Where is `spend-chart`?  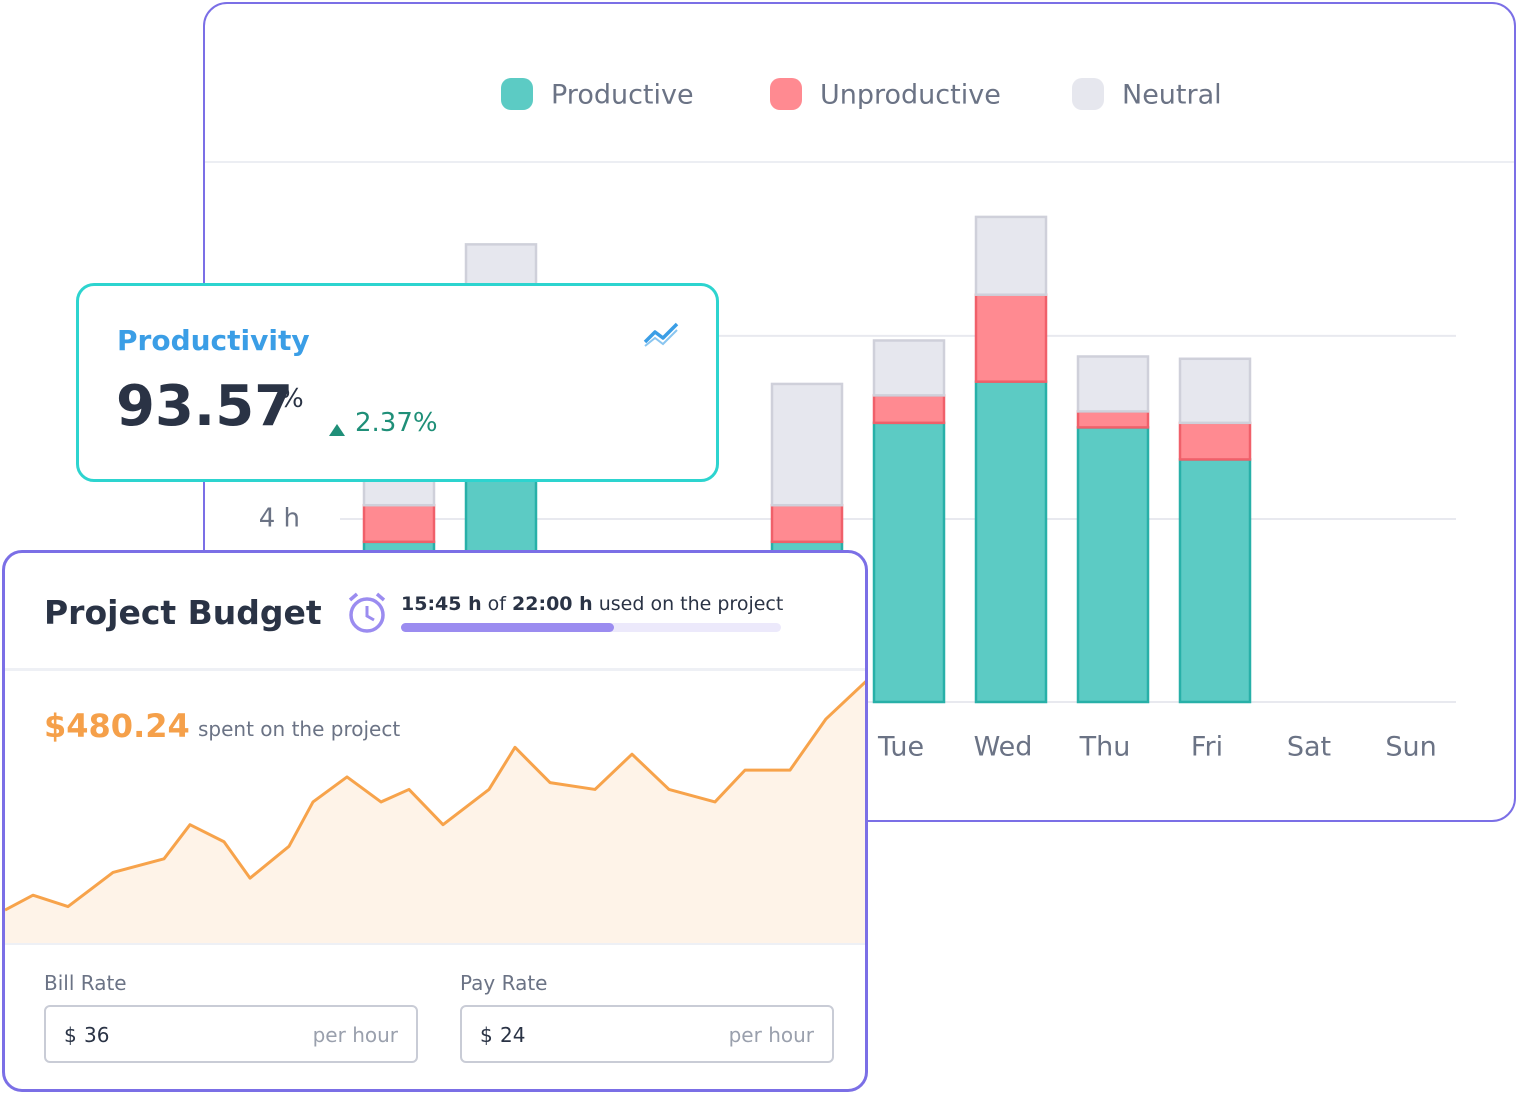 spend-chart is located at coordinates (435, 811).